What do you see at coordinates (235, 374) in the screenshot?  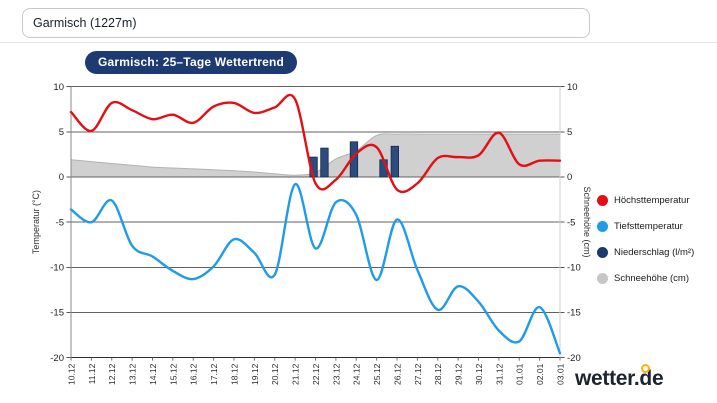 I see `date-label: 18.12` at bounding box center [235, 374].